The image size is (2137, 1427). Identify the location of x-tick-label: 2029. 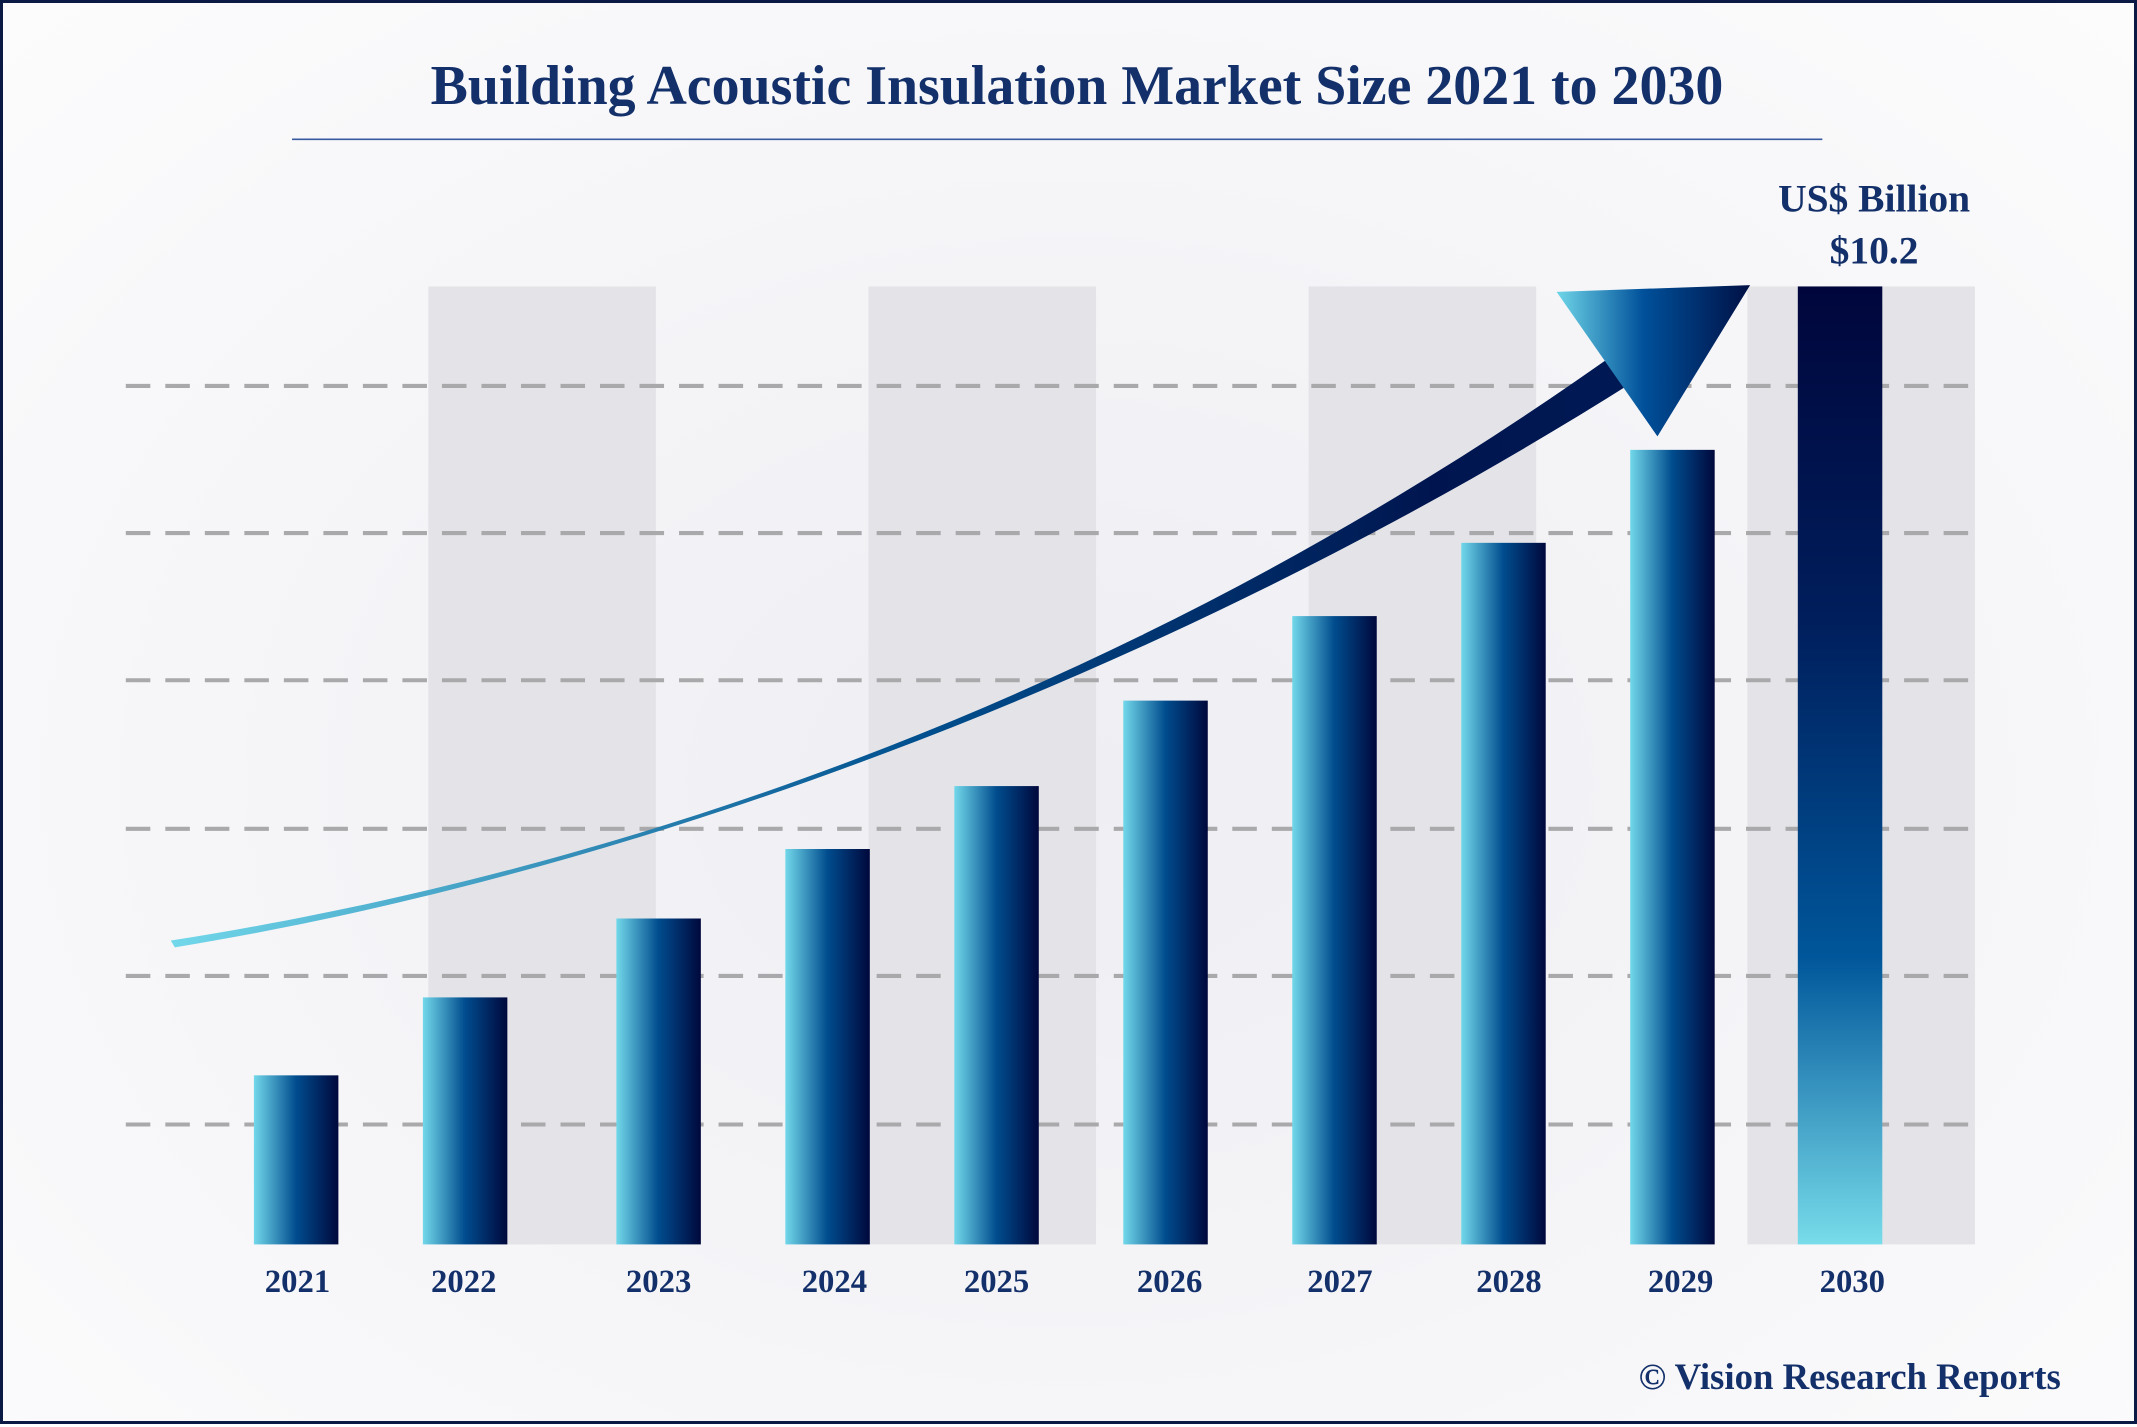
(1680, 1282).